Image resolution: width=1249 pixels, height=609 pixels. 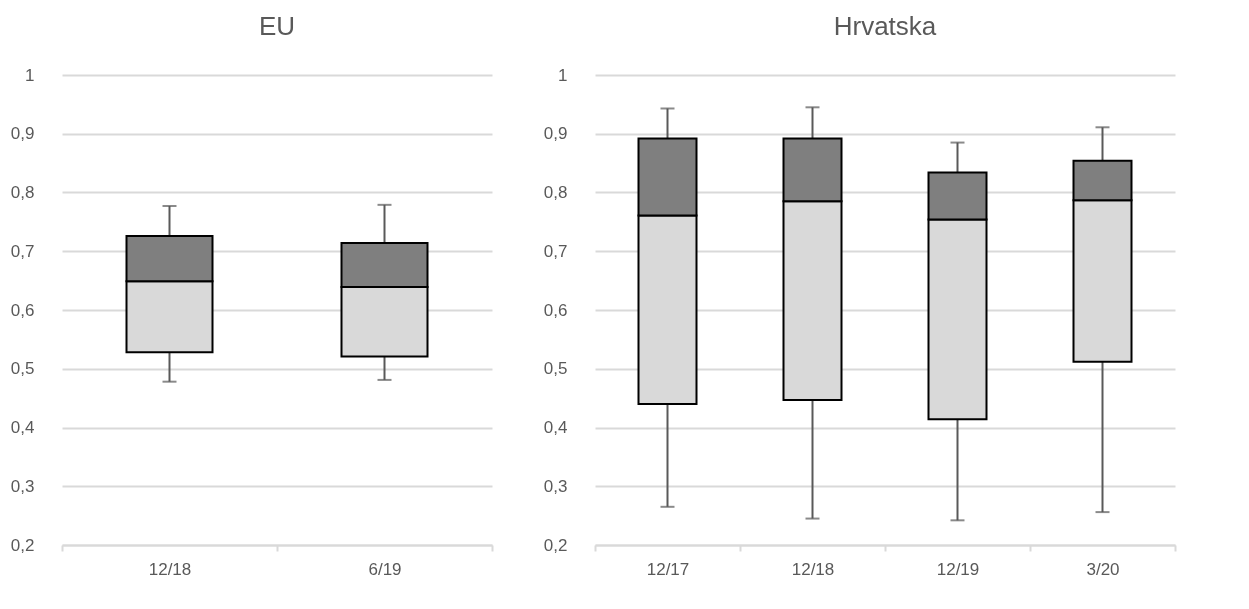 I want to click on x-tick-label: 12/19, so click(x=958, y=569).